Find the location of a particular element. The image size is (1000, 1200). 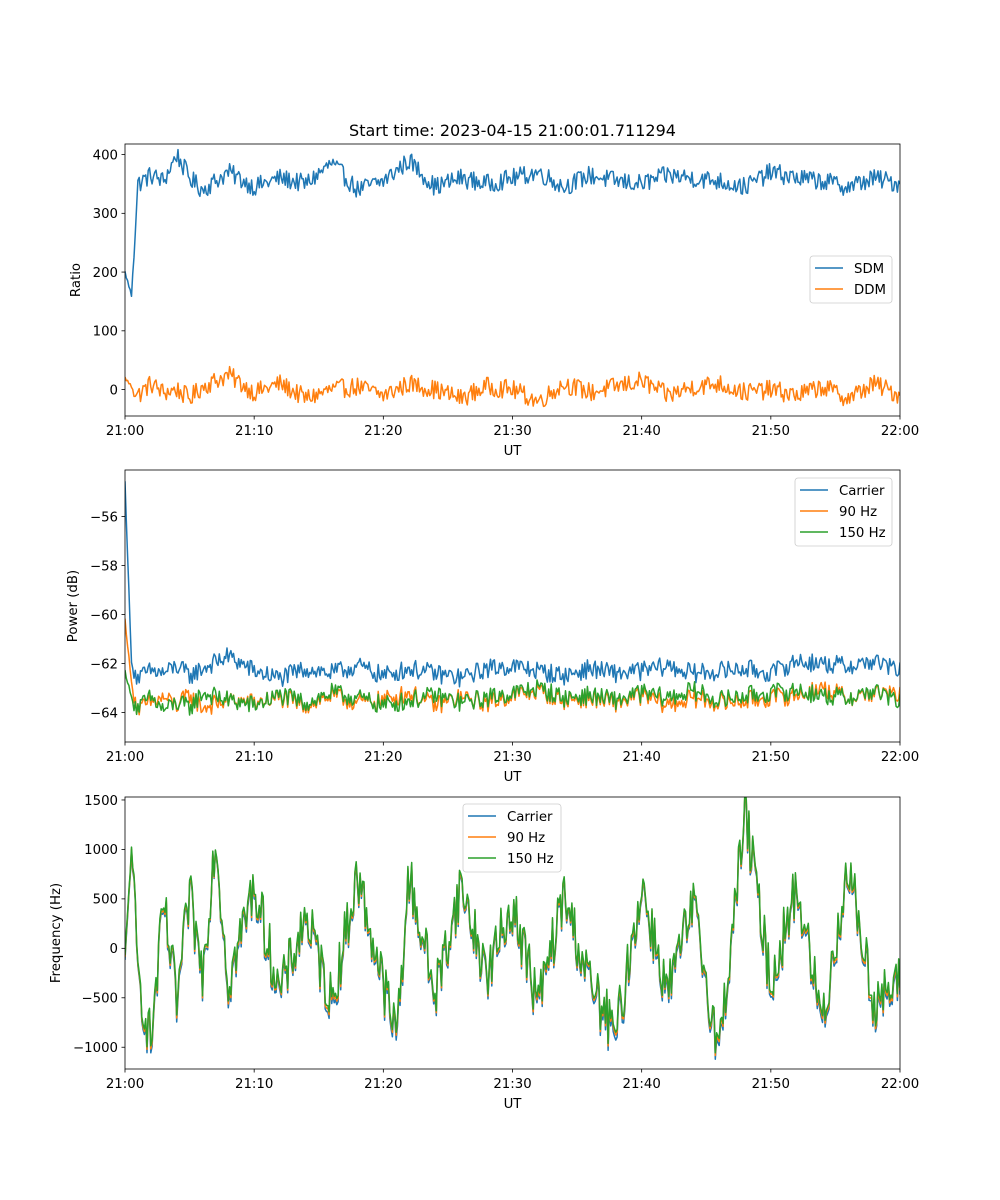

y-tick-label: −58 is located at coordinates (104, 566).